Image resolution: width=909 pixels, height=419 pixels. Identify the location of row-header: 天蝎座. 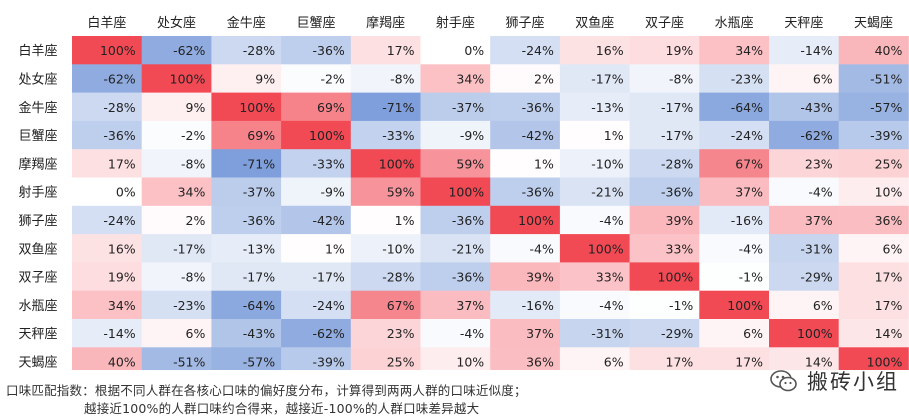
(37, 362).